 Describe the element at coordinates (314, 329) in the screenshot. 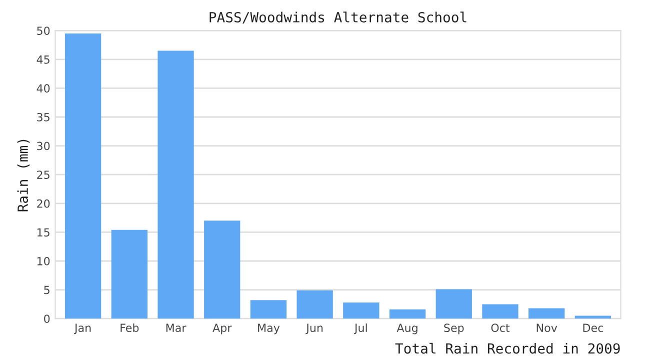

I see `x-tick-label: Jun` at that location.